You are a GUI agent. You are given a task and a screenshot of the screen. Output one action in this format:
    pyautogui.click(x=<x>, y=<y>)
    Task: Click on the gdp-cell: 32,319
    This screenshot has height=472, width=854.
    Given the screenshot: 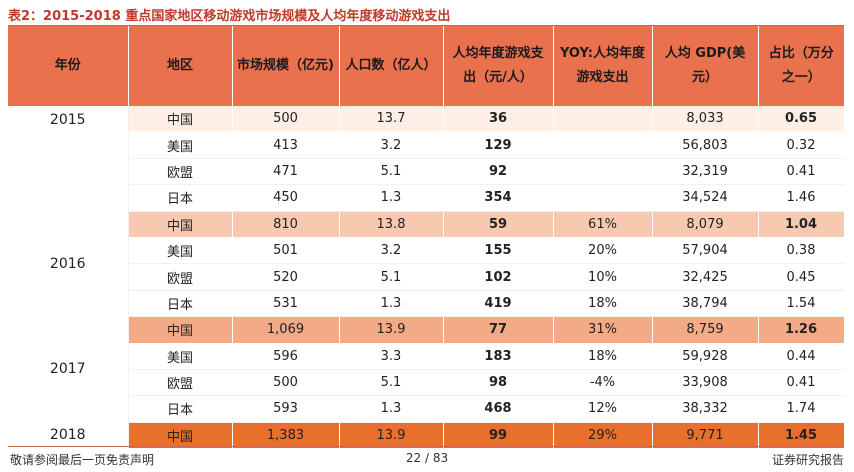 What is the action you would take?
    pyautogui.click(x=705, y=172)
    